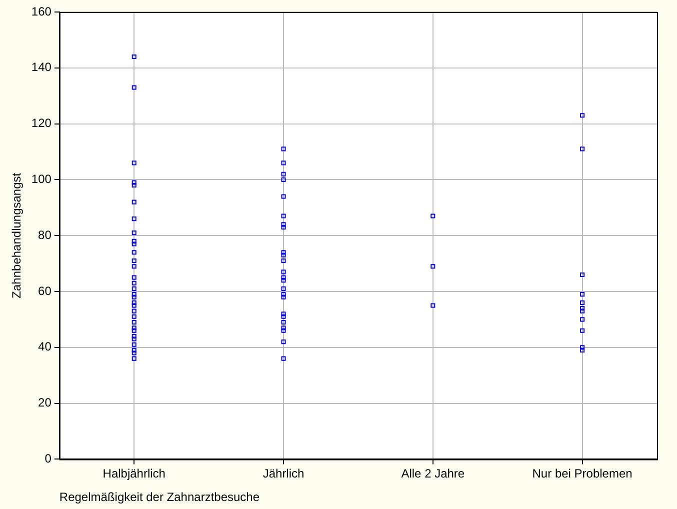  I want to click on y-tick-label: 100, so click(41, 179).